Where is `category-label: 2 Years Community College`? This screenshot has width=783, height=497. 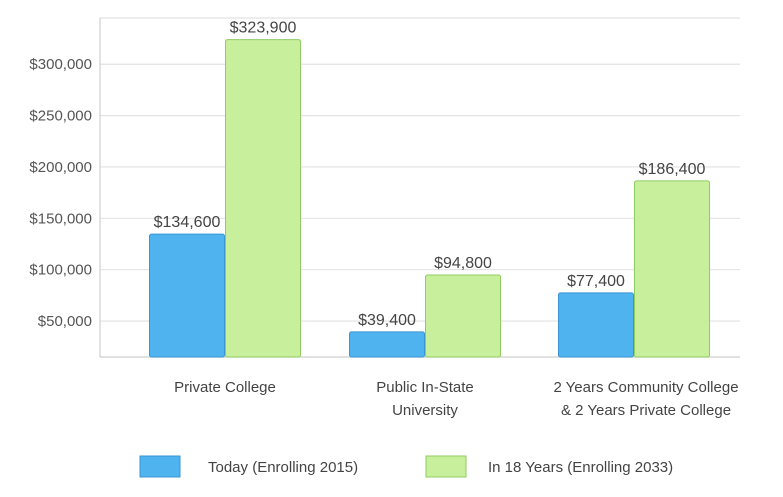 category-label: 2 Years Community College is located at coordinates (645, 387).